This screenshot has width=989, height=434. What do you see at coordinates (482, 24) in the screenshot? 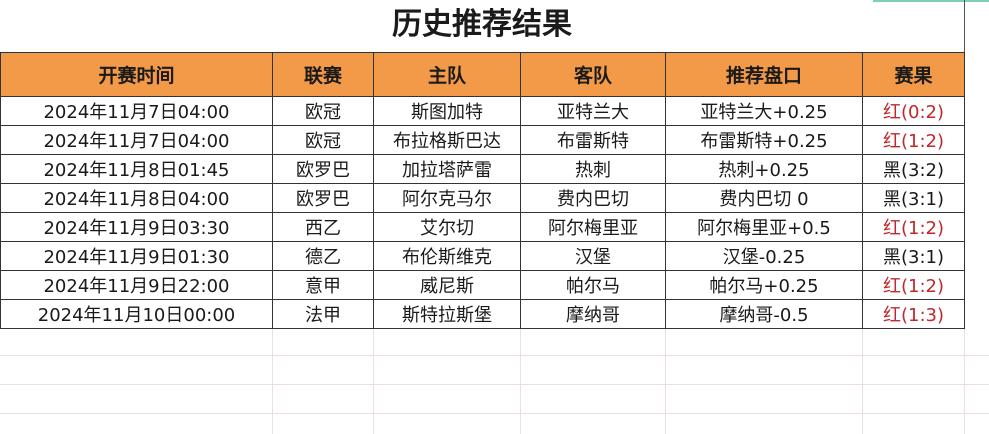
I see `sheet-title: 历史推荐结果` at bounding box center [482, 24].